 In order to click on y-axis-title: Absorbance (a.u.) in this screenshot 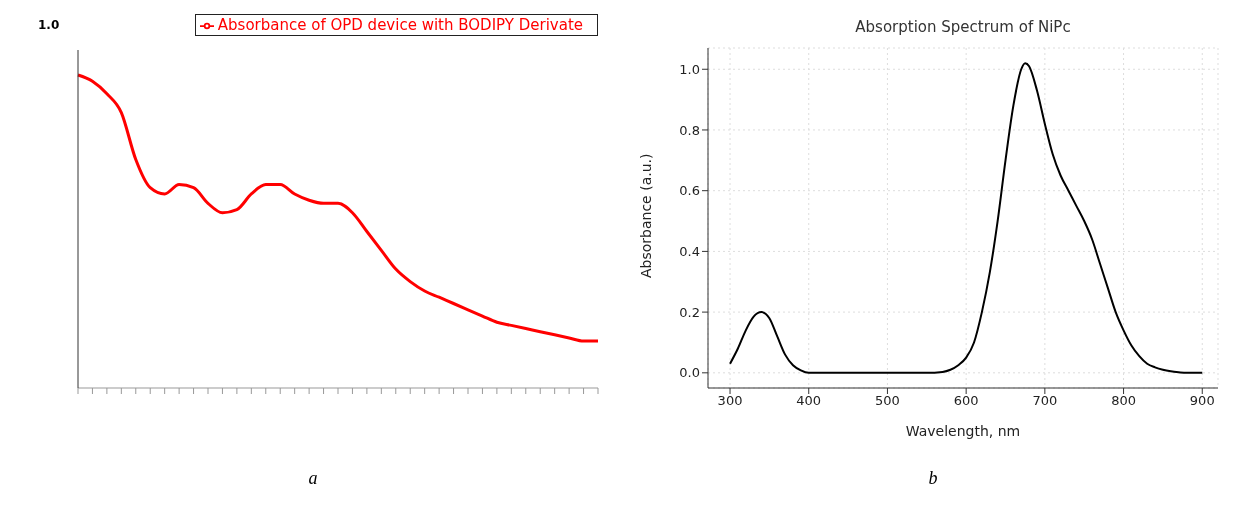, I will do `click(645, 215)`.